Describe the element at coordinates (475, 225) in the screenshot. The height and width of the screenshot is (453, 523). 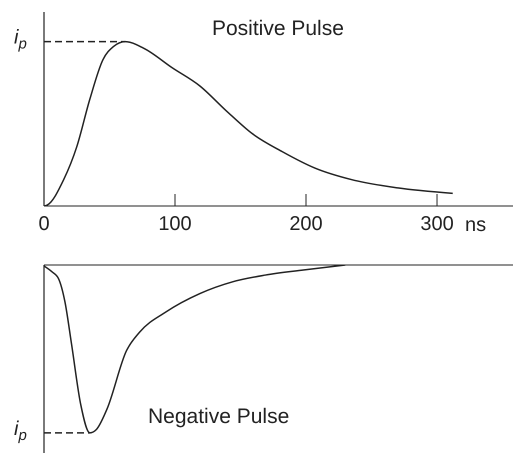
I see `x-axis-title: ns` at that location.